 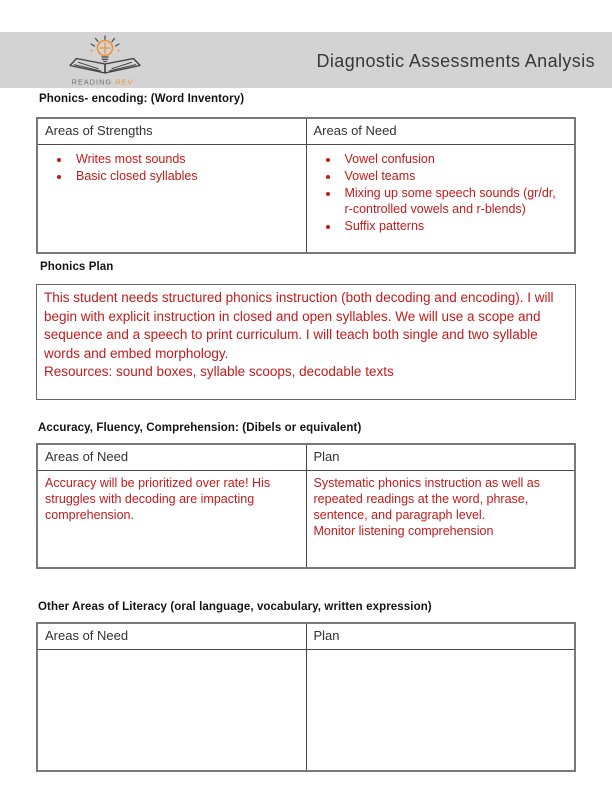 What do you see at coordinates (124, 82) in the screenshot?
I see `brand-text-accent: REV` at bounding box center [124, 82].